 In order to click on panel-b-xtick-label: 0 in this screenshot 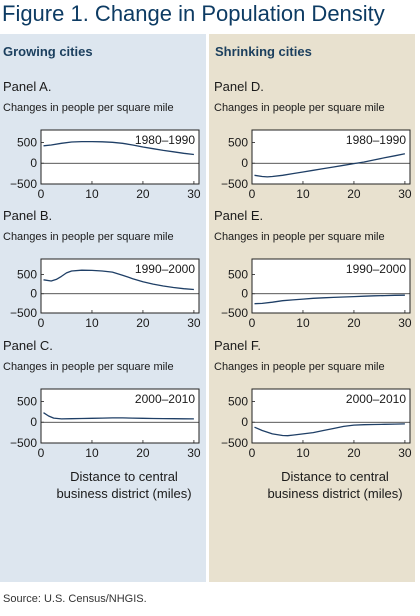, I will do `click(41, 323)`.